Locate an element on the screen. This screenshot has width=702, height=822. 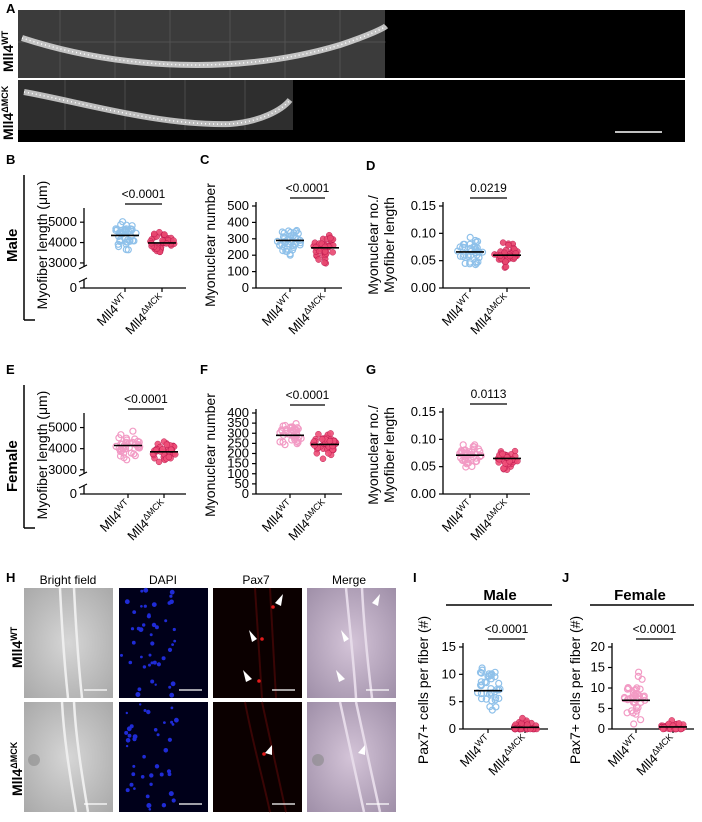
panel-label-b: B is located at coordinates (10, 159).